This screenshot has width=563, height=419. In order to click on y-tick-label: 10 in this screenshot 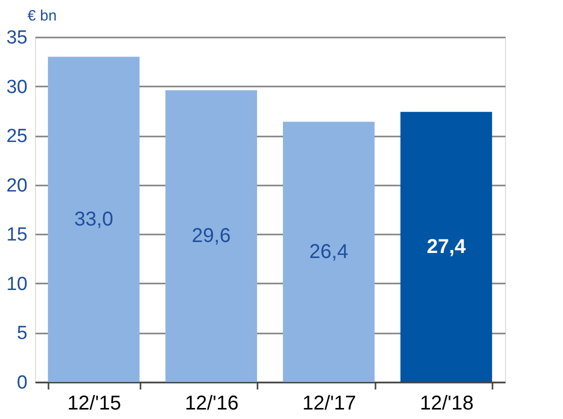, I will do `click(17, 284)`.